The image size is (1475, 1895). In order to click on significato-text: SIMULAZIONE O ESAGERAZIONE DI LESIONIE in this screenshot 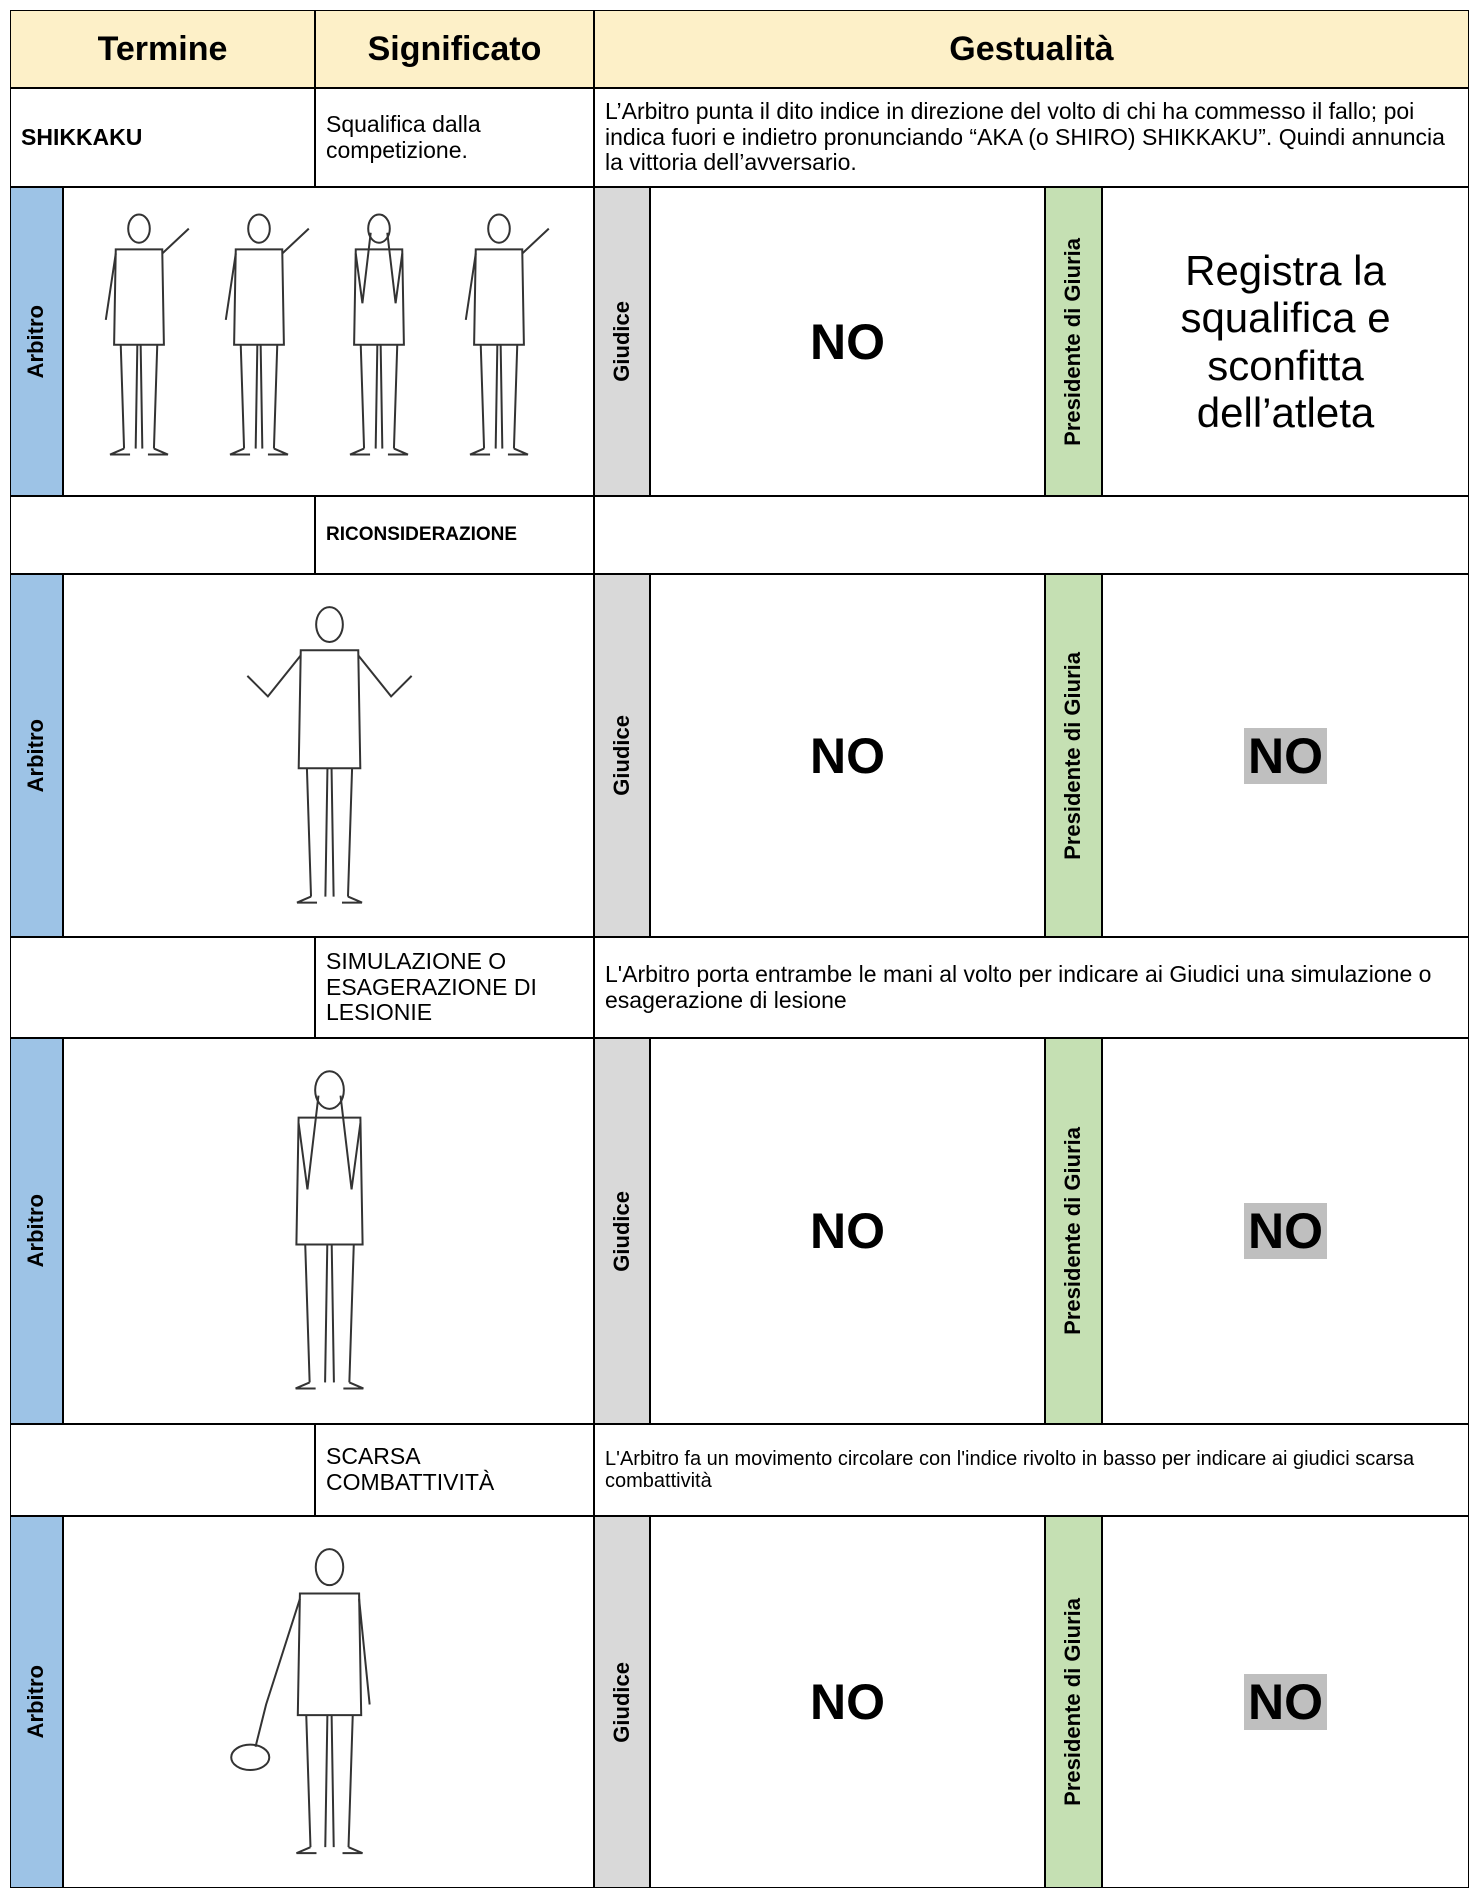, I will do `click(431, 986)`.